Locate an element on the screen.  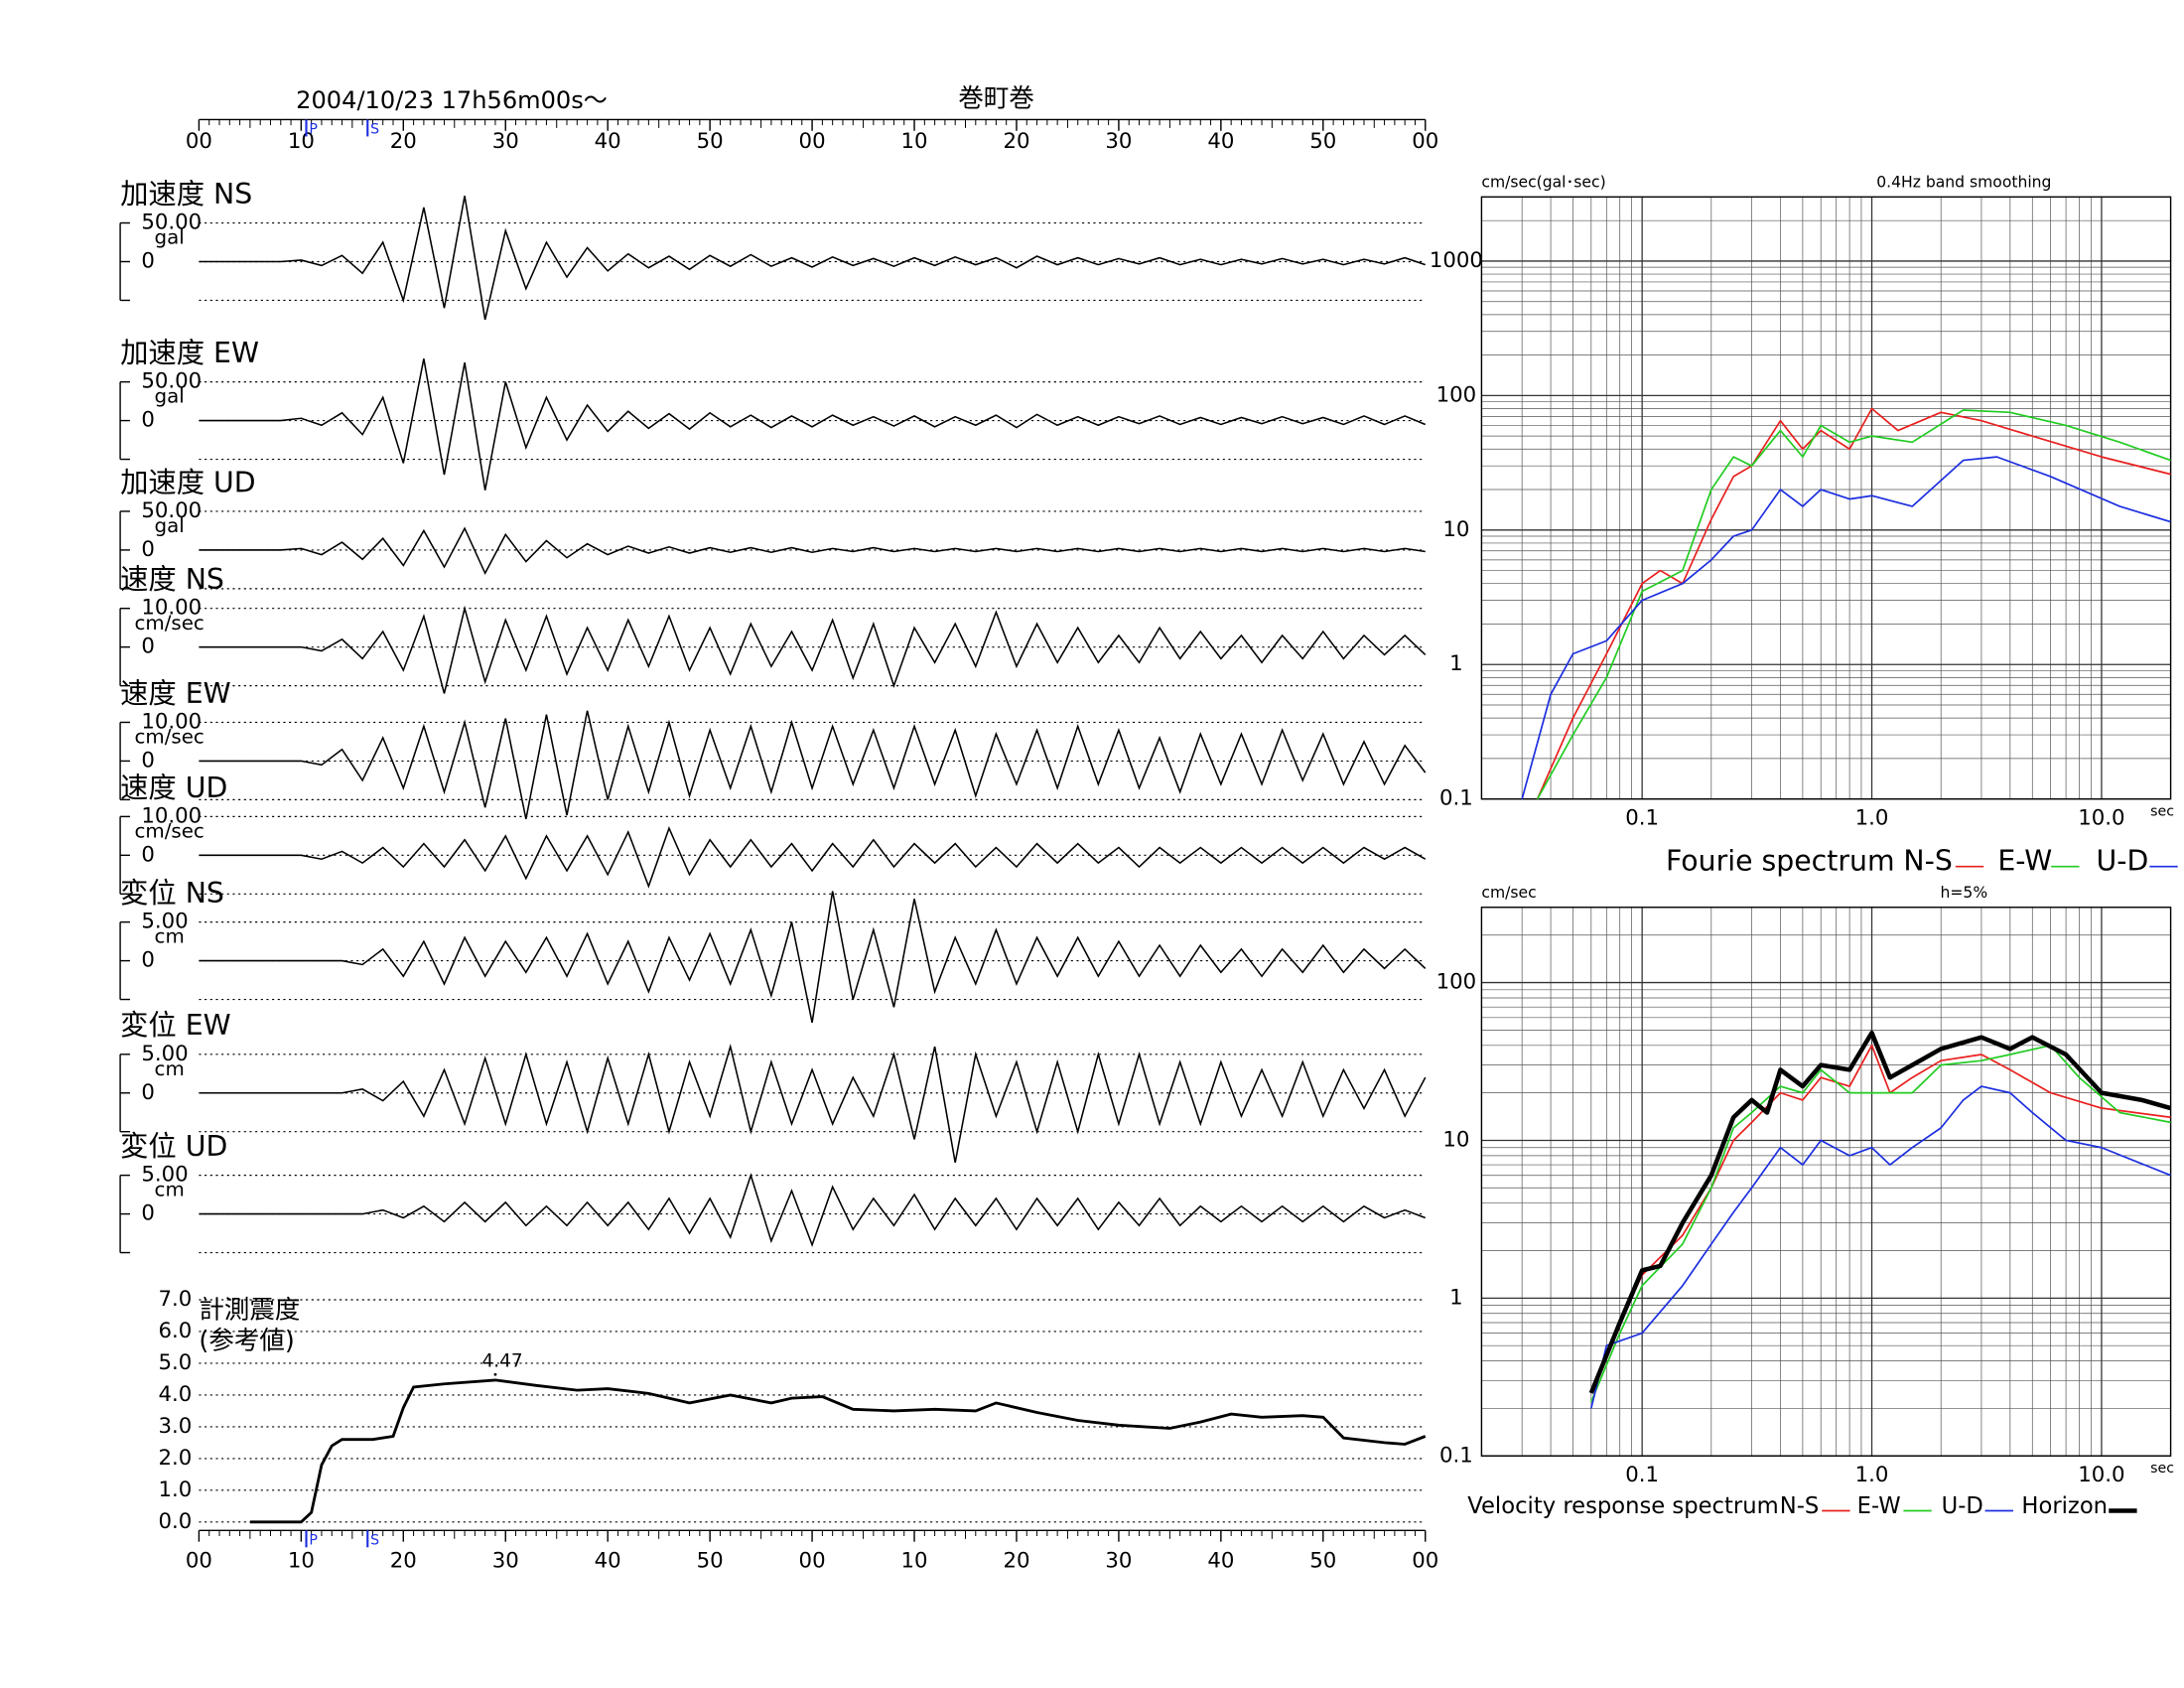
record-time: 2004/10/23 17h56m00s〜 is located at coordinates (452, 100).